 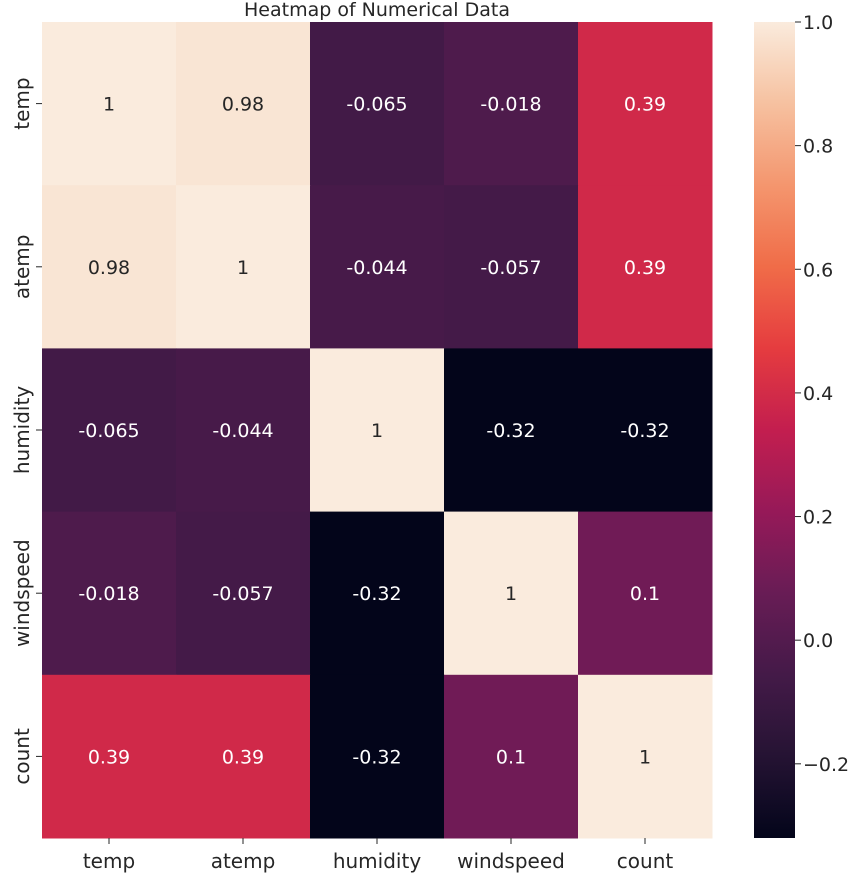 I want to click on y-tick-label: windspeed, so click(x=22, y=593).